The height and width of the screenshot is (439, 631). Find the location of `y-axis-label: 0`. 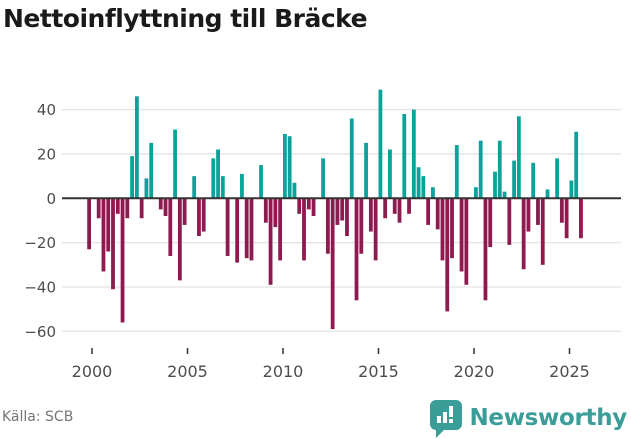

y-axis-label: 0 is located at coordinates (51, 199).